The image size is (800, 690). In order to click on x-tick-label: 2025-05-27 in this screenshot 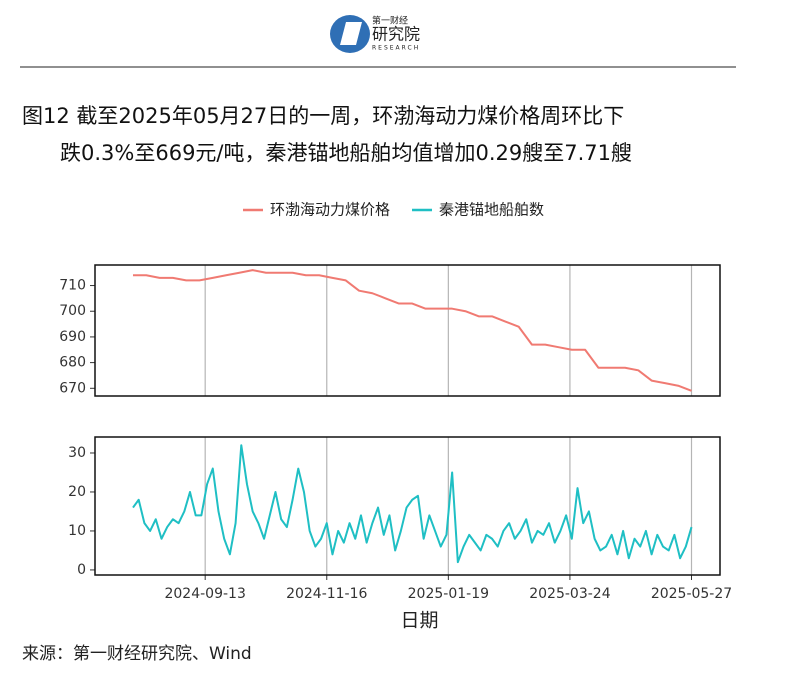, I will do `click(691, 594)`.